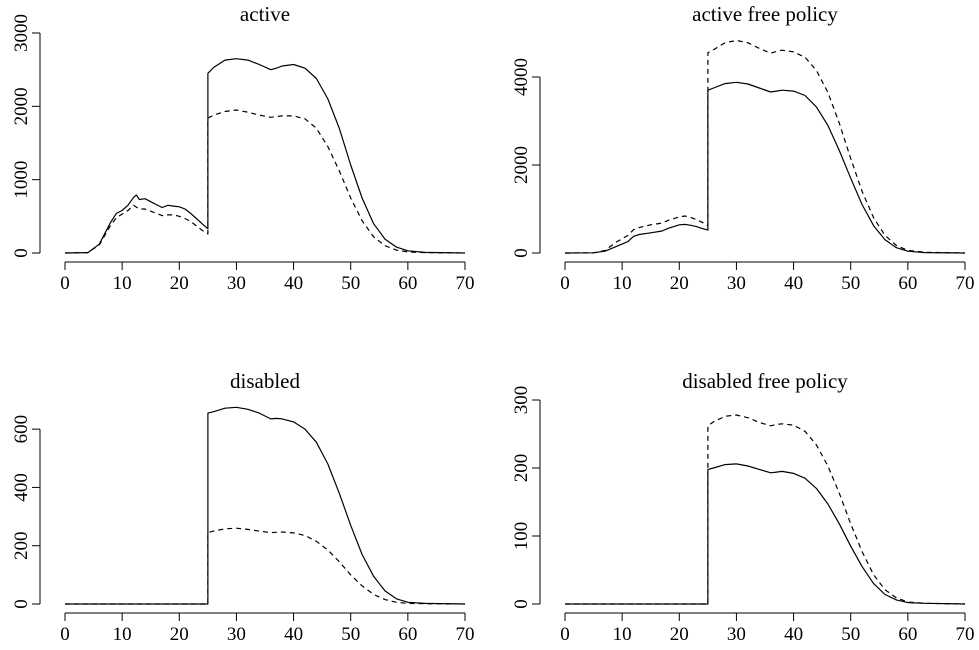 Image resolution: width=979 pixels, height=650 pixels. What do you see at coordinates (26, 512) in the screenshot?
I see `y-axis: 0 200 400 600` at bounding box center [26, 512].